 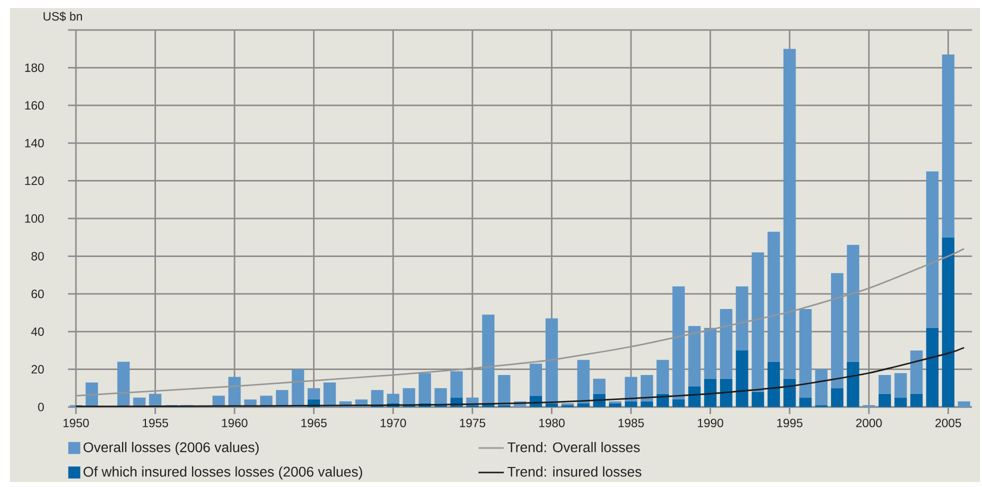 What do you see at coordinates (869, 423) in the screenshot?
I see `x-tick-label: 2000` at bounding box center [869, 423].